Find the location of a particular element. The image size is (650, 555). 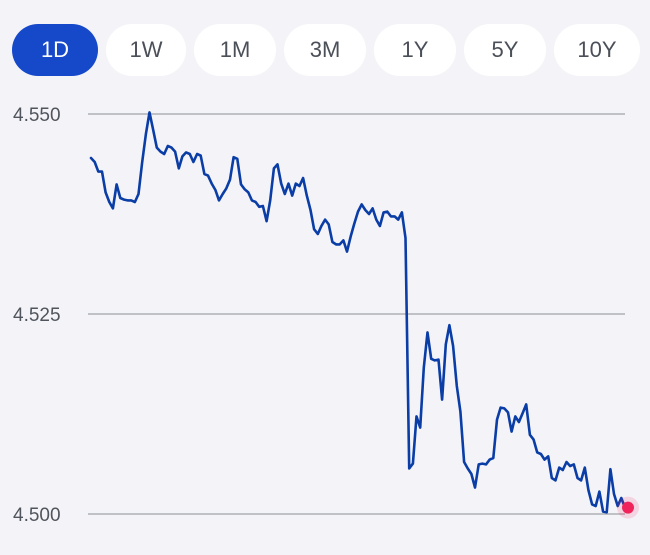

tab-1y: 1Y is located at coordinates (415, 50).